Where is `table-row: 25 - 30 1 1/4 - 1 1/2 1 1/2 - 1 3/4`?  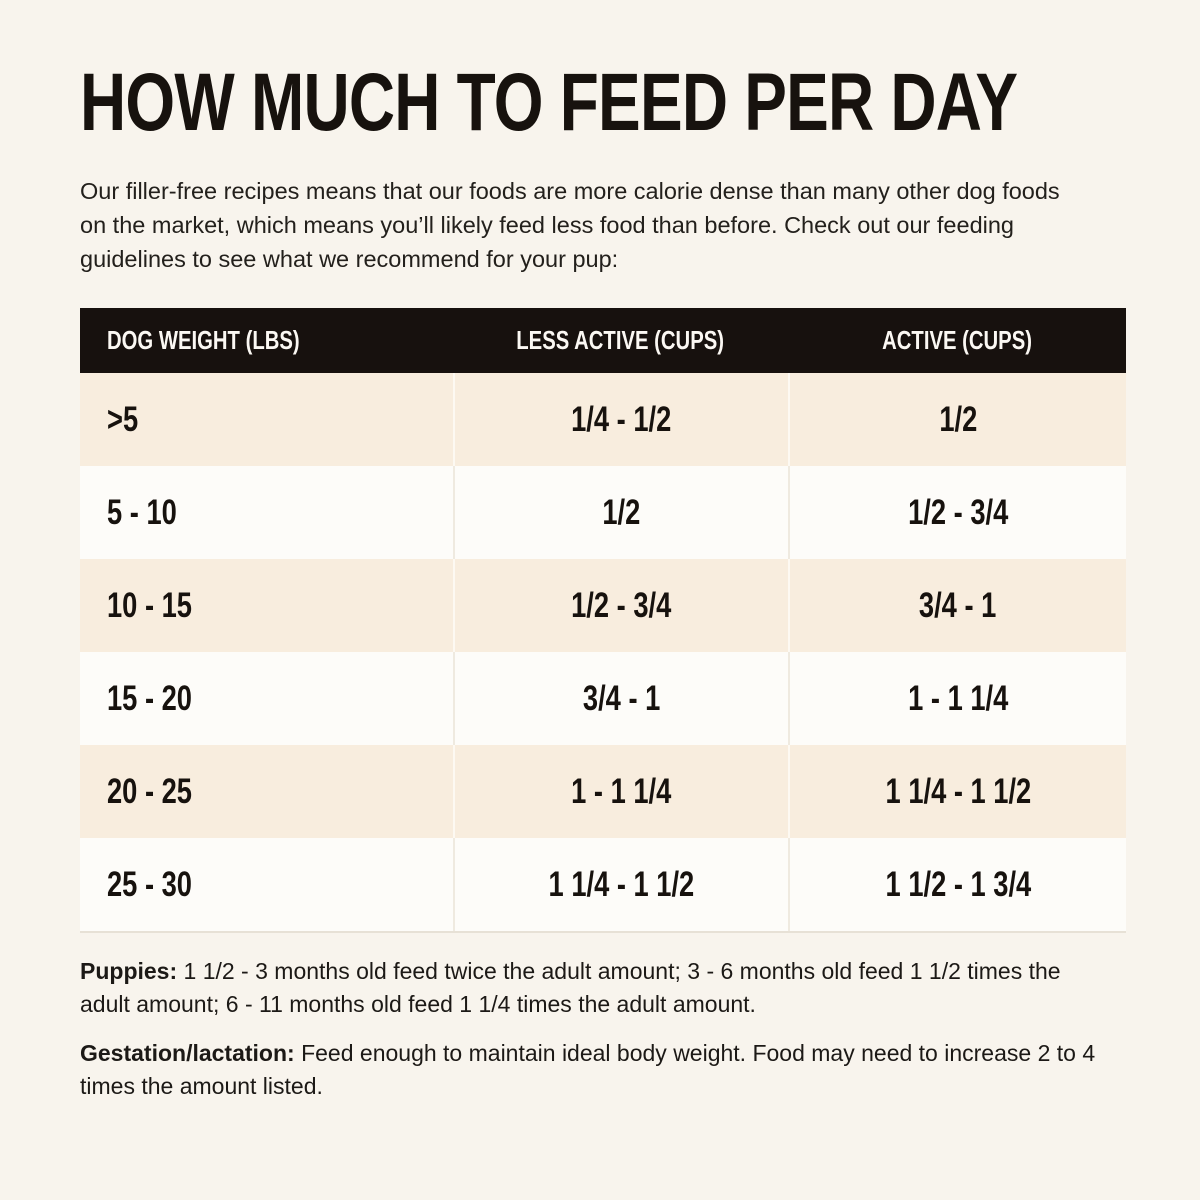
table-row: 25 - 30 1 1/4 - 1 1/2 1 1/2 - 1 3/4 is located at coordinates (603, 885).